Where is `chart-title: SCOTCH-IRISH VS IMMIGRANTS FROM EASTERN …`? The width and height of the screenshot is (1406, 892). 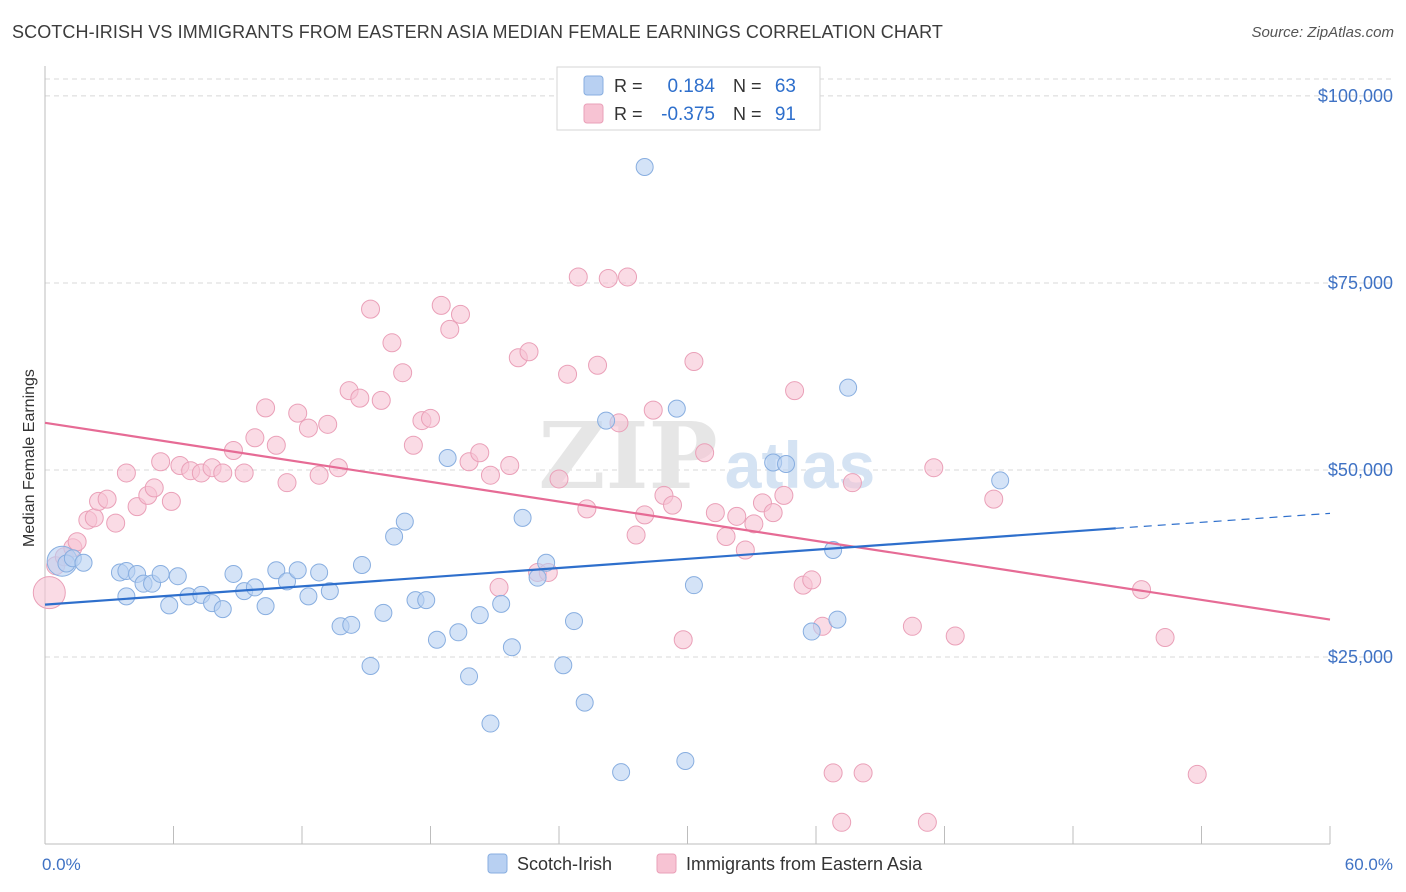 chart-title: SCOTCH-IRISH VS IMMIGRANTS FROM EASTERN … is located at coordinates (477, 32).